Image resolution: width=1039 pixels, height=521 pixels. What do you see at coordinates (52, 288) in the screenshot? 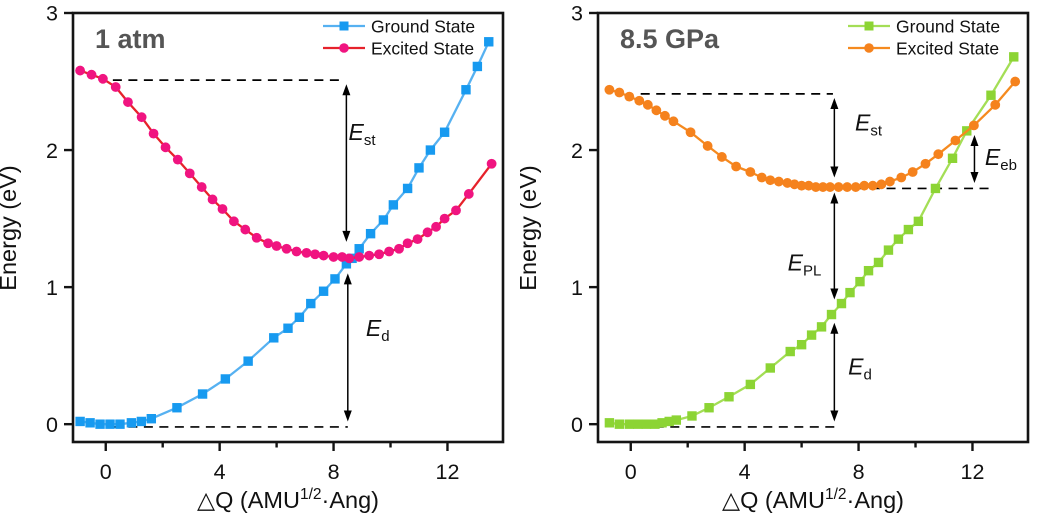
I see `y-tick-label: 1` at bounding box center [52, 288].